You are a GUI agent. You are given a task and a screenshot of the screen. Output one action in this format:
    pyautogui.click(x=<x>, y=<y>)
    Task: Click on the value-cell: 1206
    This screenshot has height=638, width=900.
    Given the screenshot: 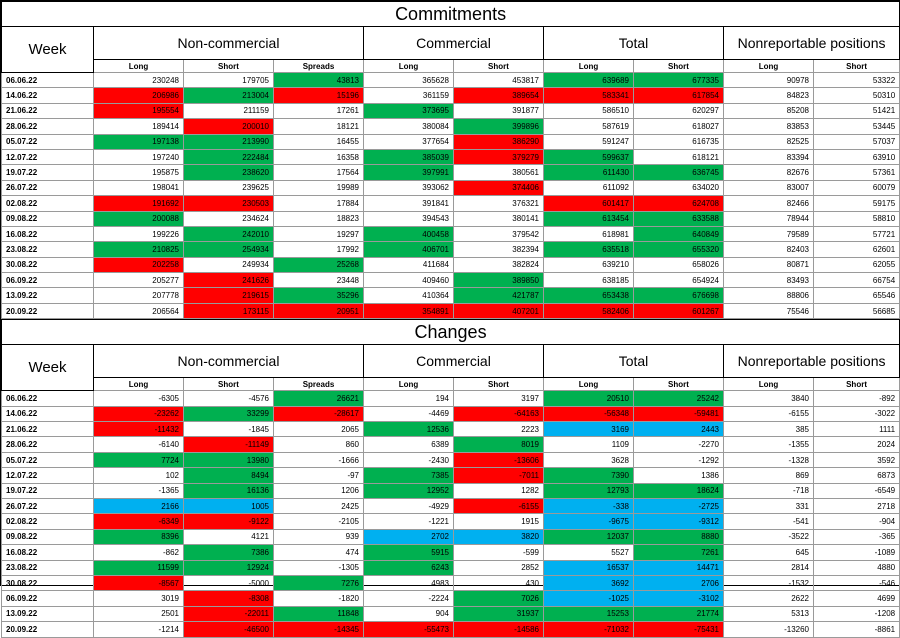 What is the action you would take?
    pyautogui.click(x=318, y=490)
    